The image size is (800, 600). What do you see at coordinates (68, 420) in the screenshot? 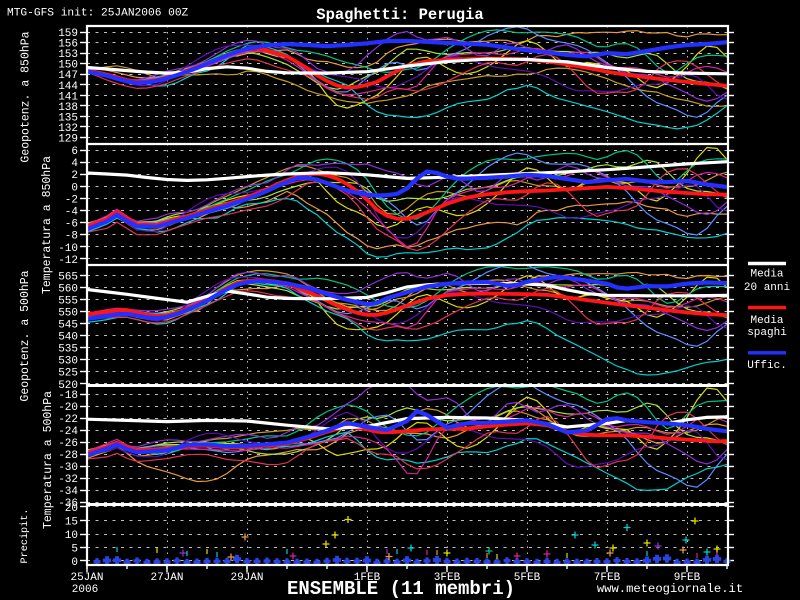
I see `svg-text: -22` at bounding box center [68, 420].